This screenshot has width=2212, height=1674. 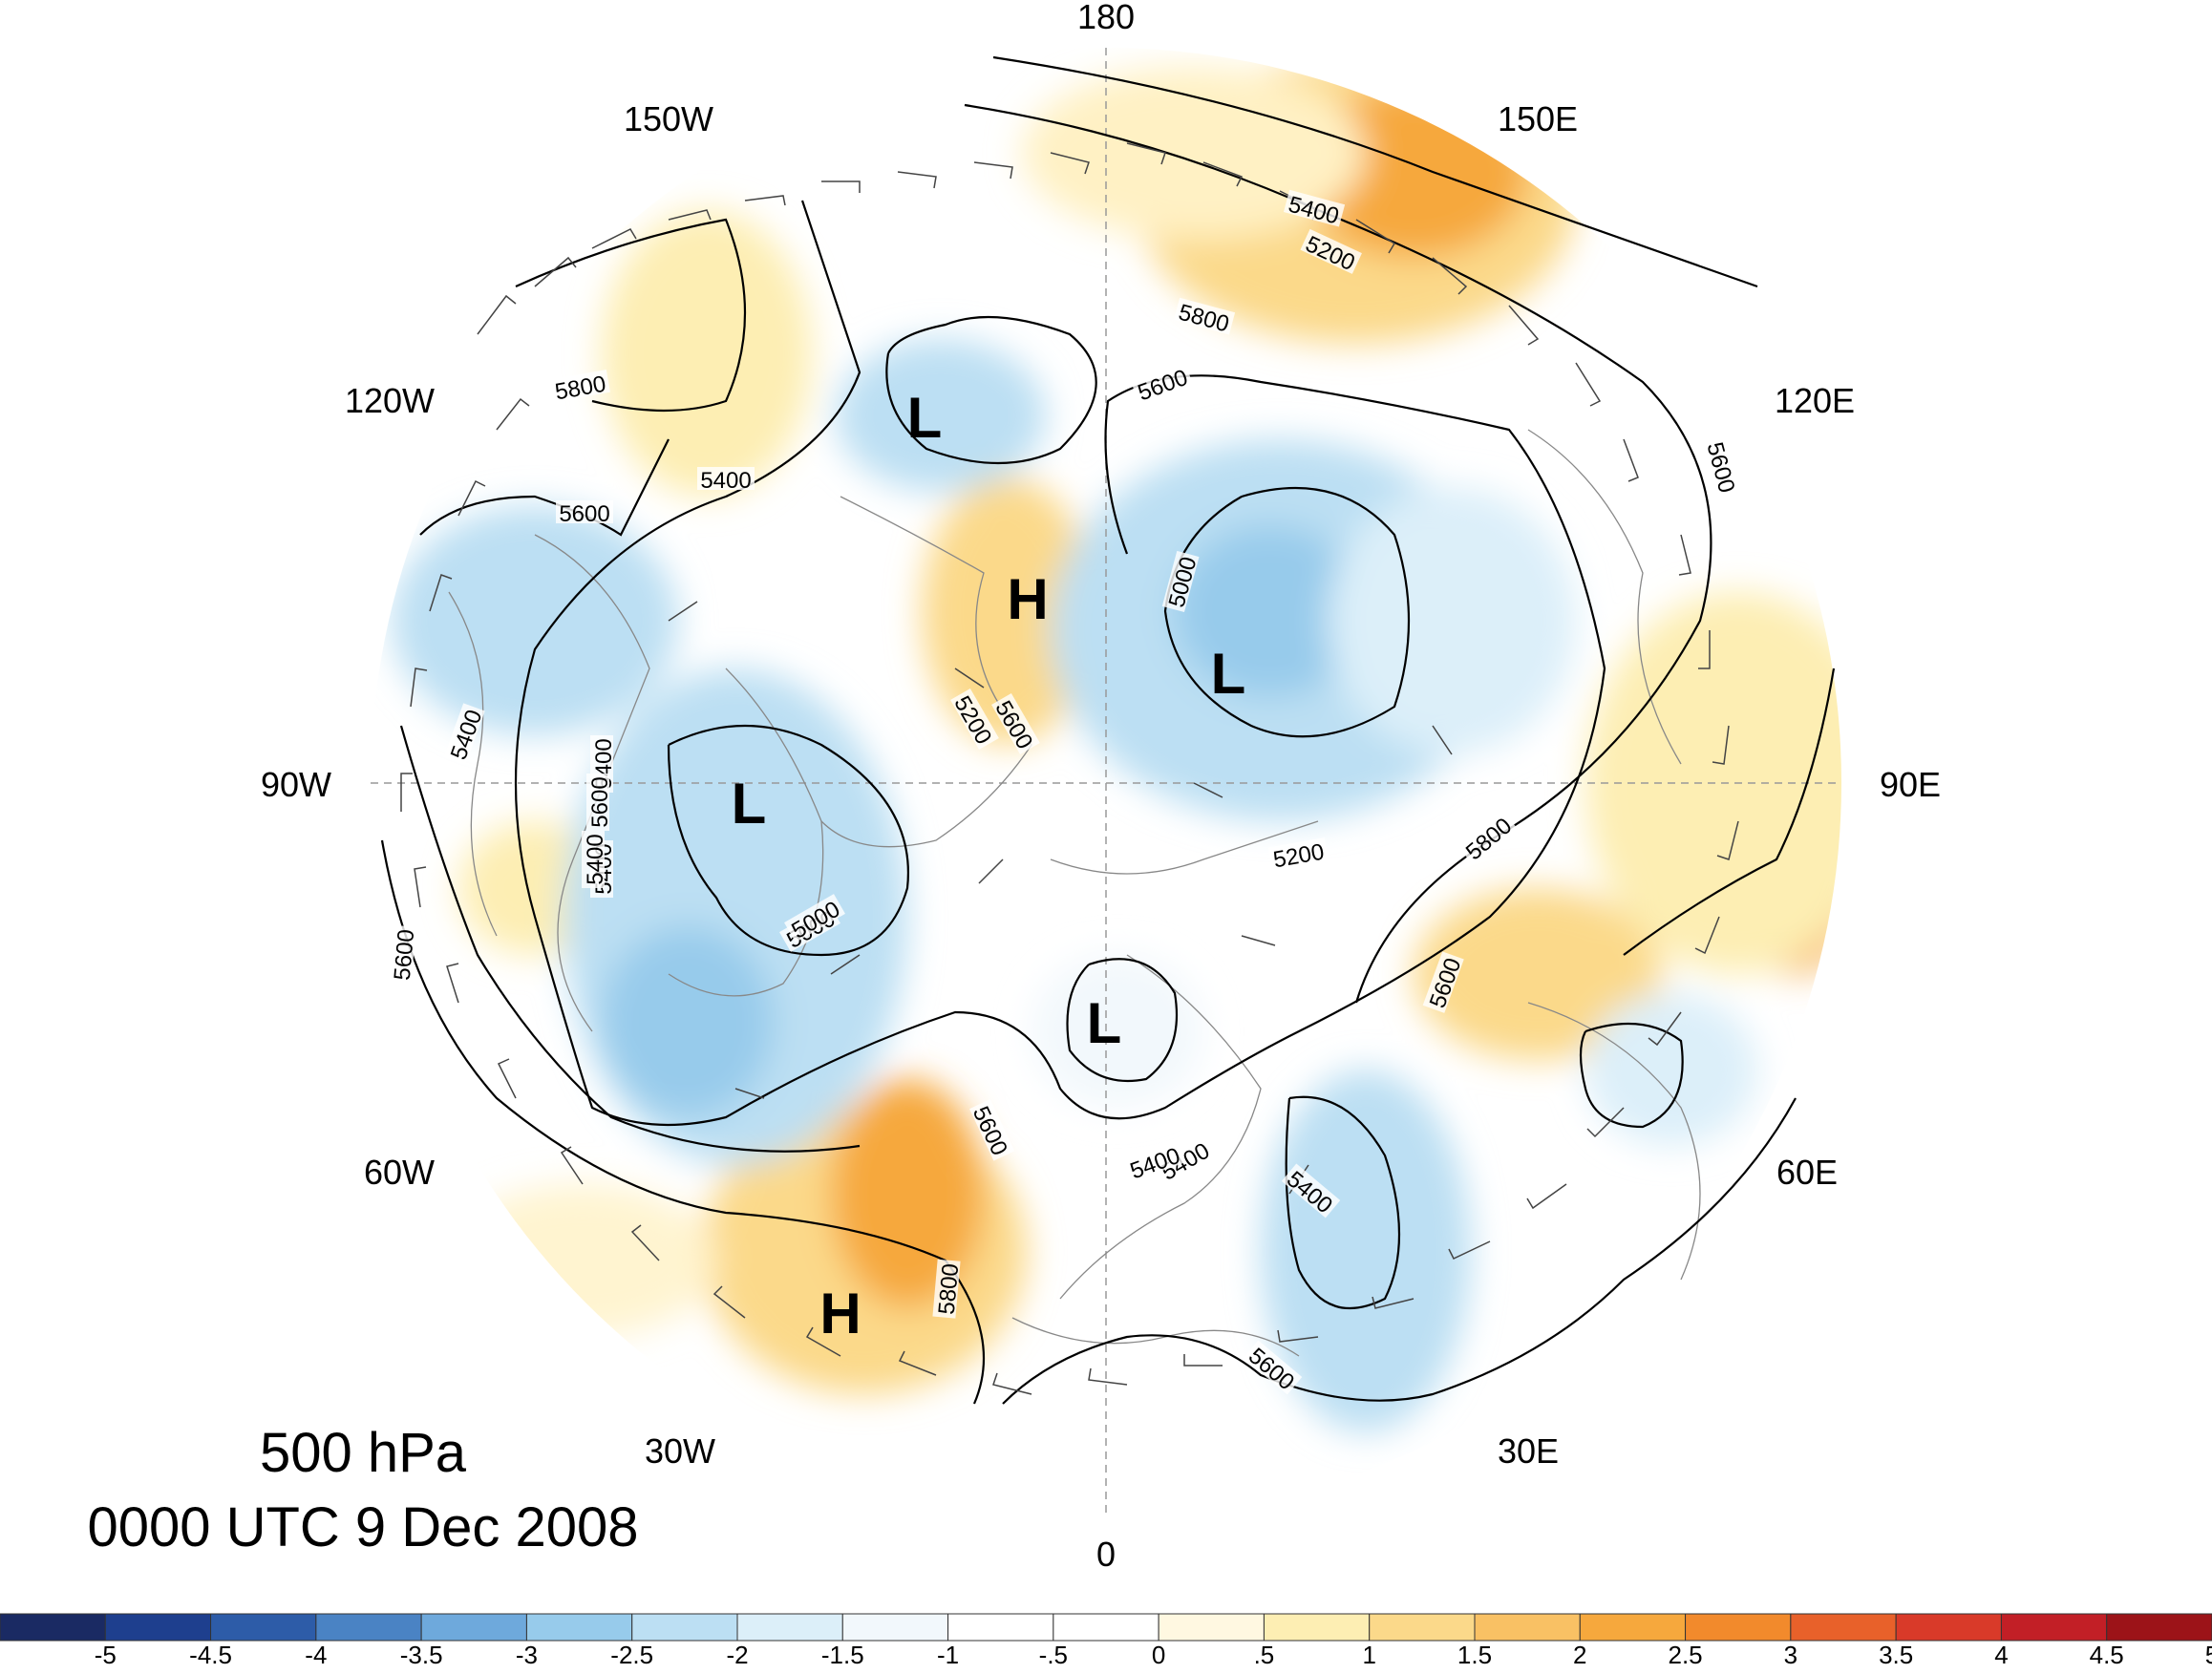 What do you see at coordinates (1815, 400) in the screenshot?
I see `lon-label-120e: 120E` at bounding box center [1815, 400].